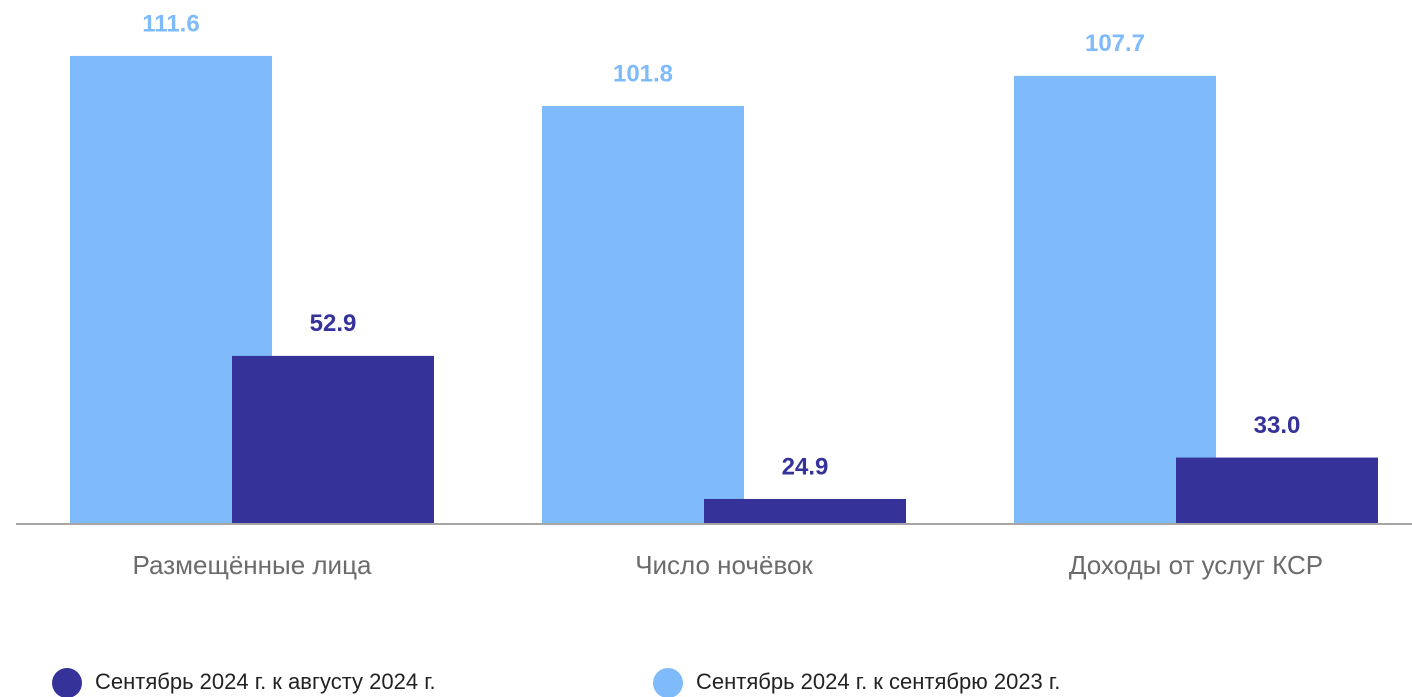 This screenshot has height=697, width=1412. I want to click on x-tick-label: Доходы от услуг КСР, so click(1196, 565).